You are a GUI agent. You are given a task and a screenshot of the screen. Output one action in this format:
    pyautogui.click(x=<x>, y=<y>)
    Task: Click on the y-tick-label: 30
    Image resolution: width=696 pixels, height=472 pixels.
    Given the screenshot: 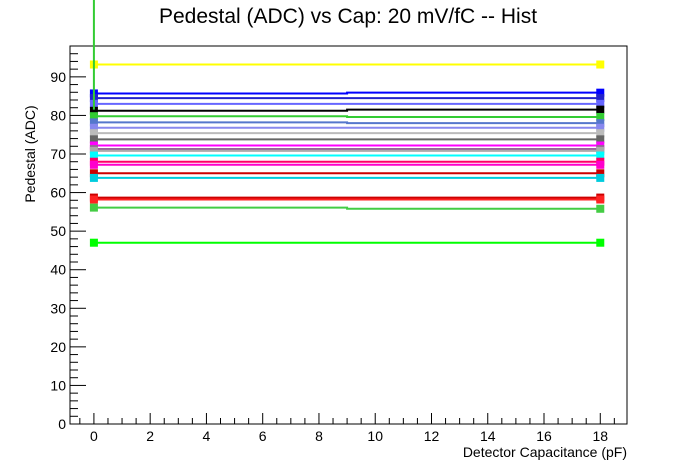 What is the action you would take?
    pyautogui.click(x=58, y=308)
    